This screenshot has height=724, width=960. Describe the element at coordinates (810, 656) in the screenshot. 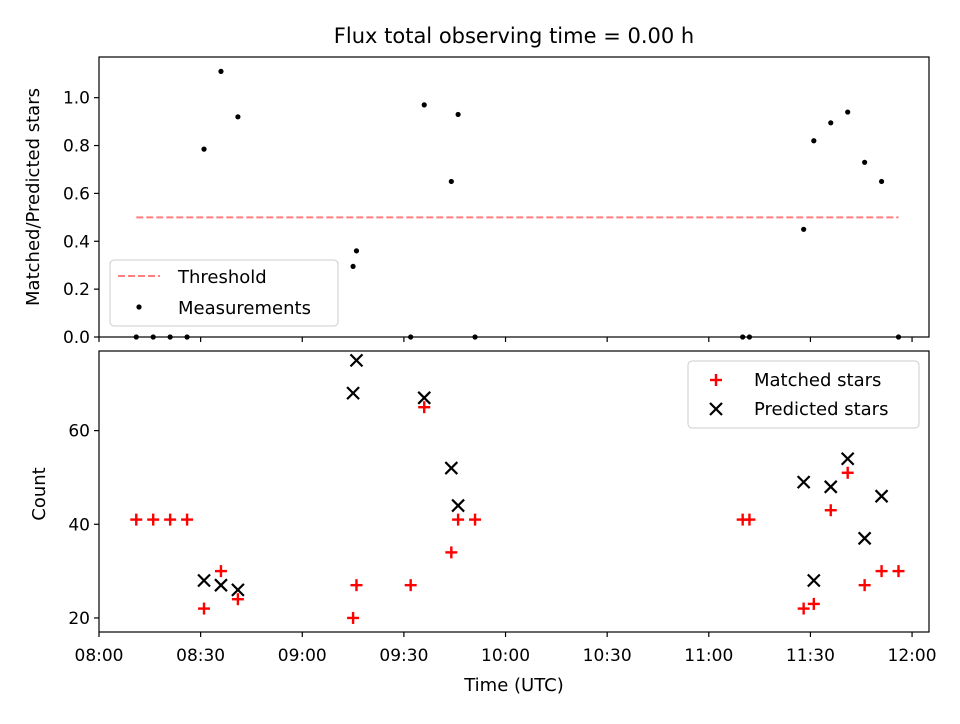

I see `x-tick-label: 11:30` at that location.